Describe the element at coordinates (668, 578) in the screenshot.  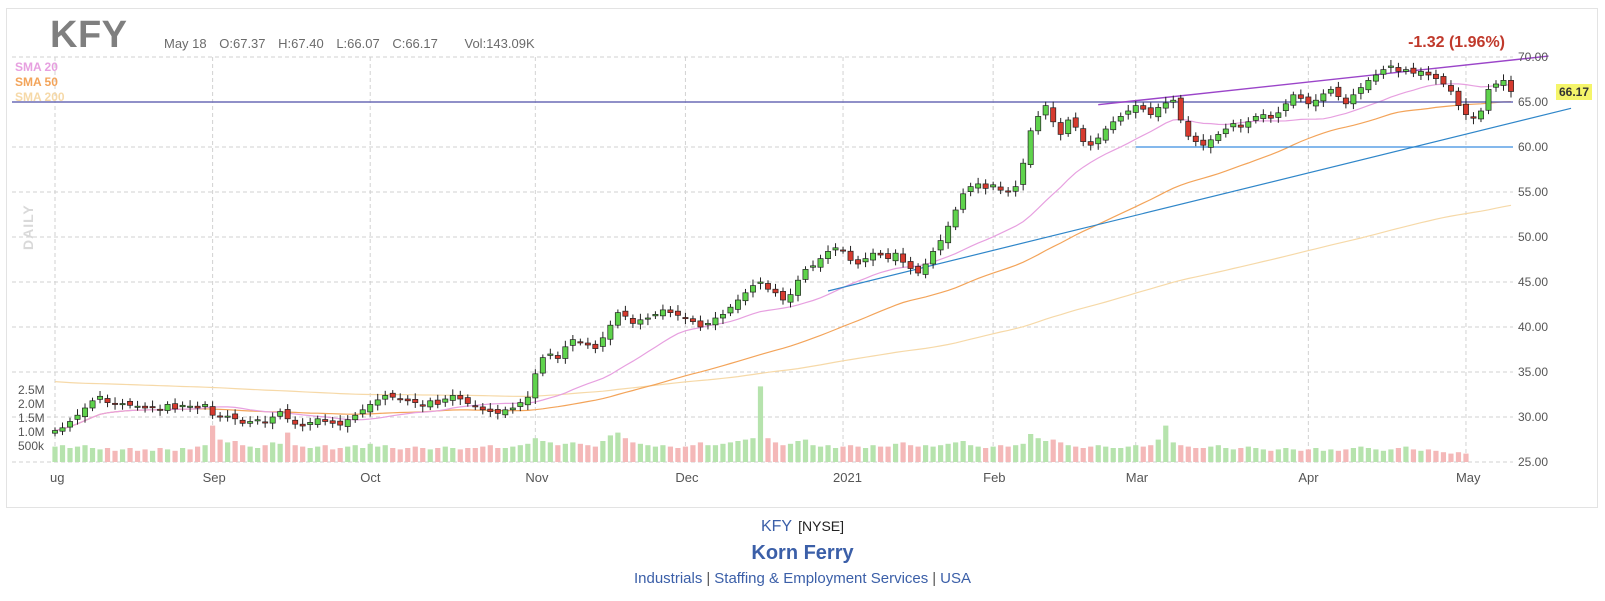
I see `sector-link: Industrials` at that location.